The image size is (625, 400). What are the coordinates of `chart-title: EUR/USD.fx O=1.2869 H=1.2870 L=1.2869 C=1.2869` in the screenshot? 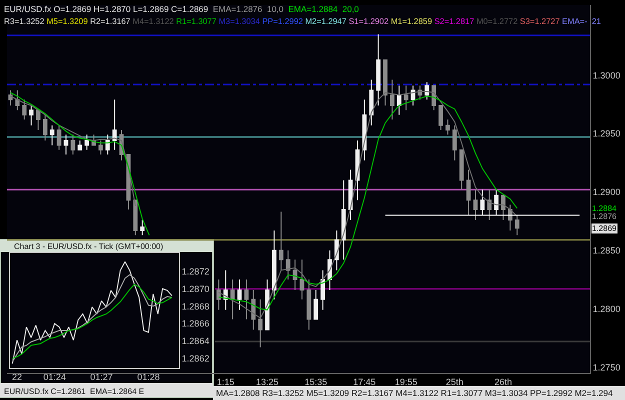 It's located at (106, 9).